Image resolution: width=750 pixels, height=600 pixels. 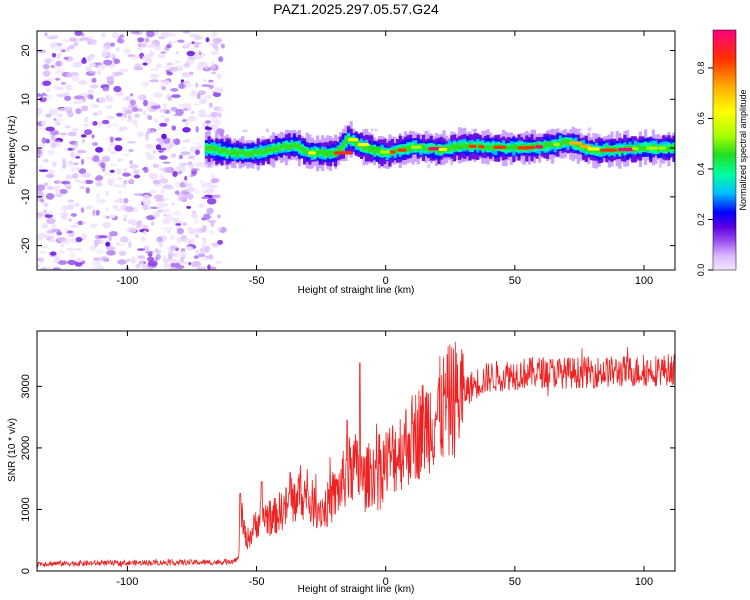 What do you see at coordinates (356, 290) in the screenshot?
I see `spectrogram-x-label: Height of straight line (km)` at bounding box center [356, 290].